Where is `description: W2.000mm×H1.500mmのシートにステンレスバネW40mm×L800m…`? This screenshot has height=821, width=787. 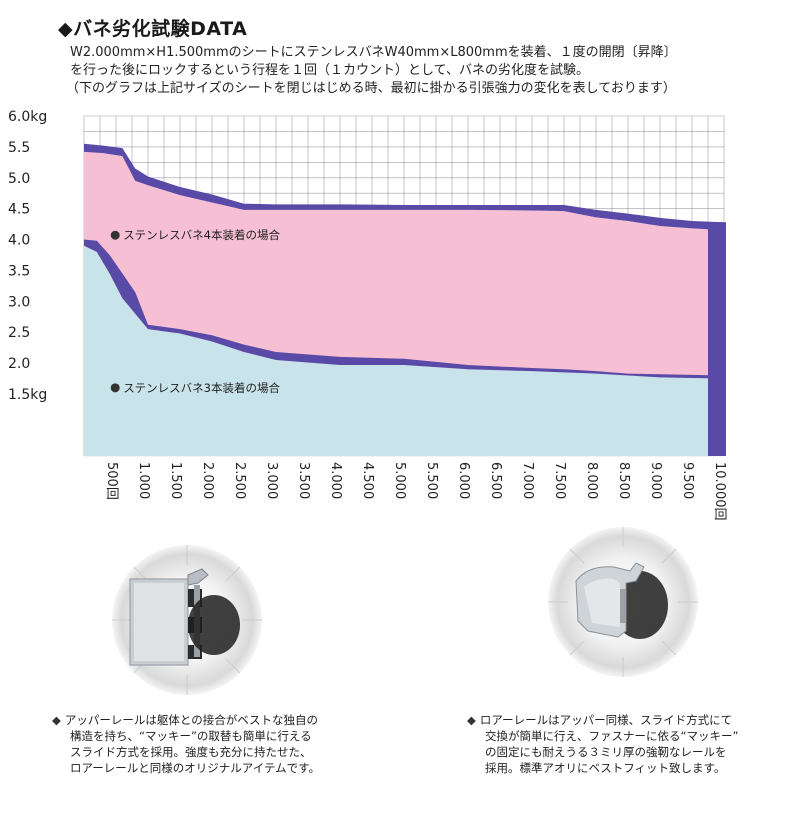
description: W2.000mm×H1.500mmのシートにステンレスバネW40mm×L800m… is located at coordinates (418, 71).